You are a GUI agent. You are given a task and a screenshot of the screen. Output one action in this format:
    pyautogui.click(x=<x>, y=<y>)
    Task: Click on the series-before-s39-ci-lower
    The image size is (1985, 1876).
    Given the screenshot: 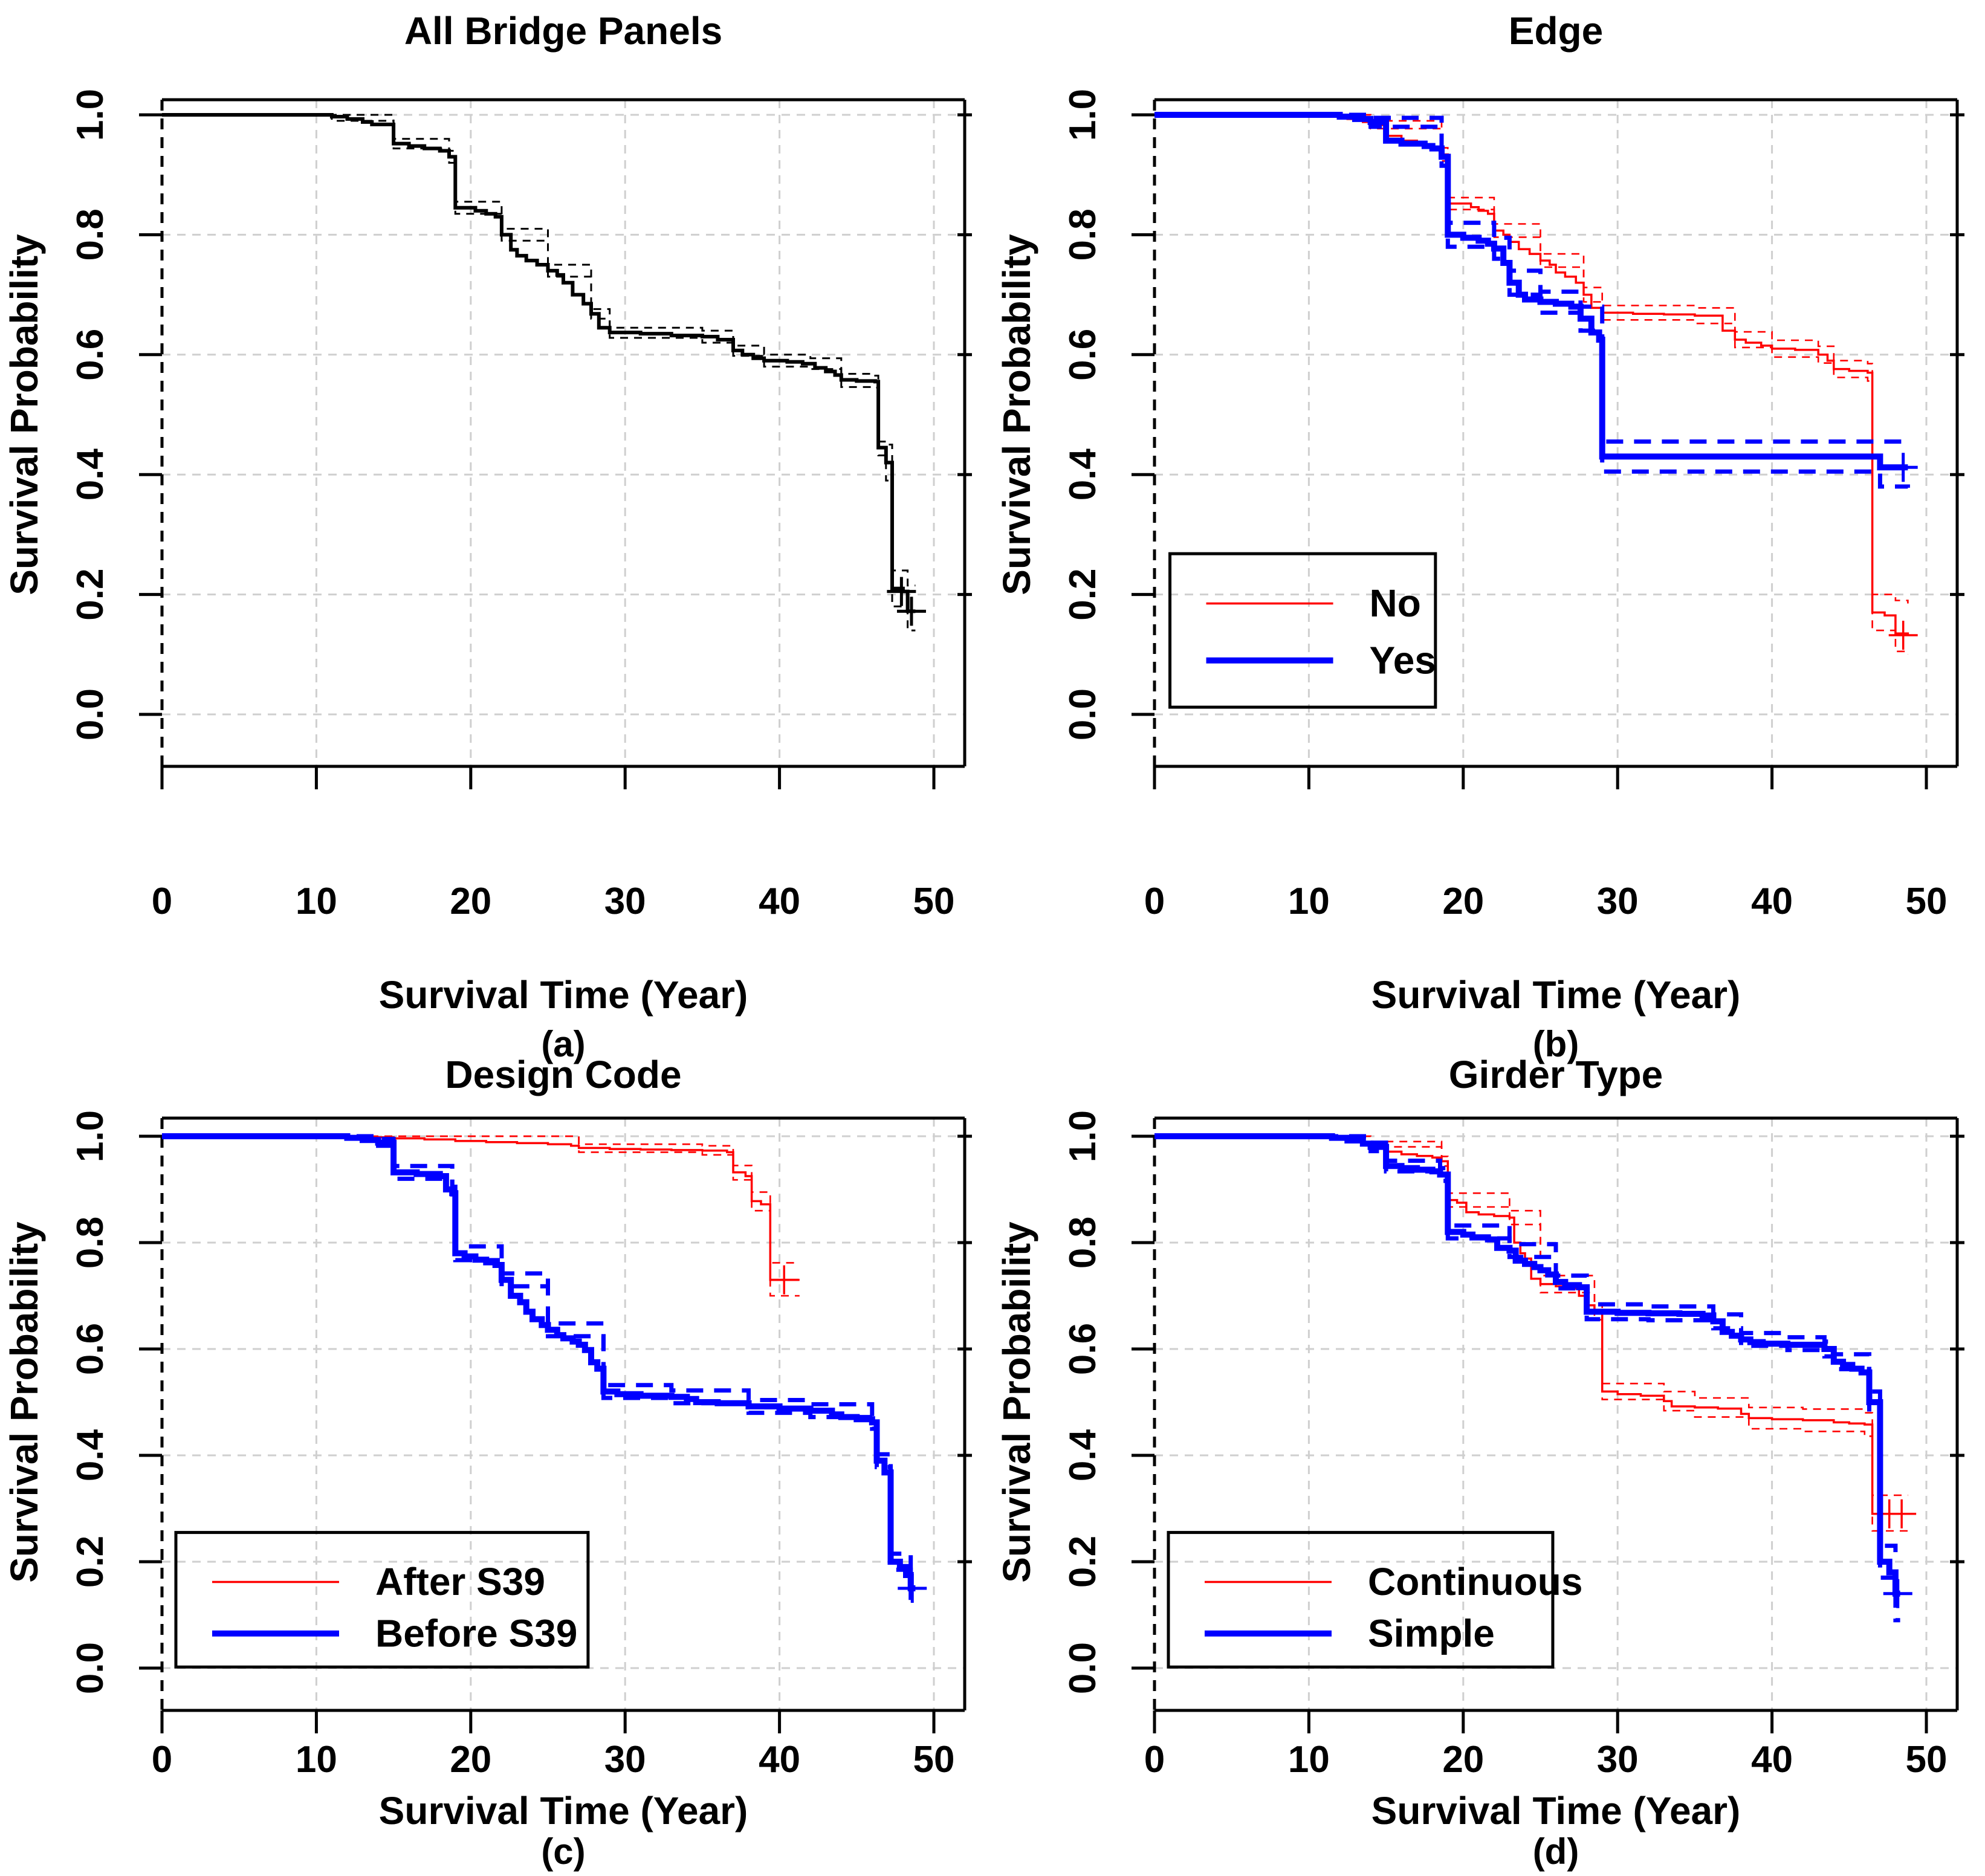 What is the action you would take?
    pyautogui.click(x=539, y=1369)
    